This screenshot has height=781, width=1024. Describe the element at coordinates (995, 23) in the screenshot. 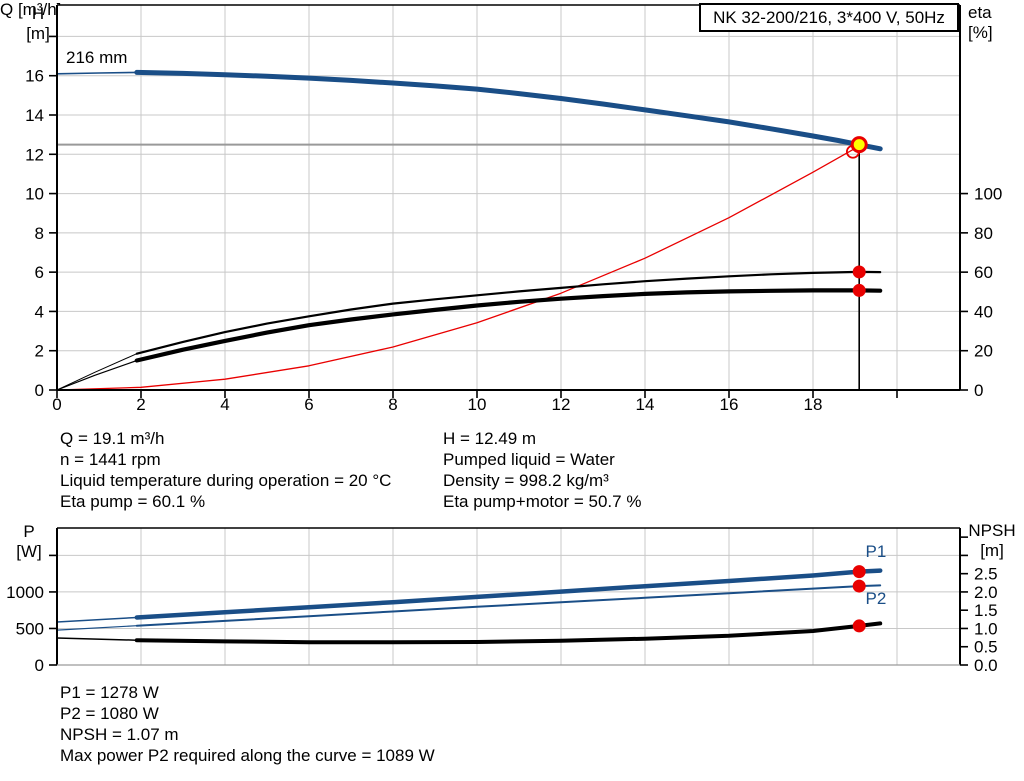

I see `eta-axis-label: eta [%]` at that location.